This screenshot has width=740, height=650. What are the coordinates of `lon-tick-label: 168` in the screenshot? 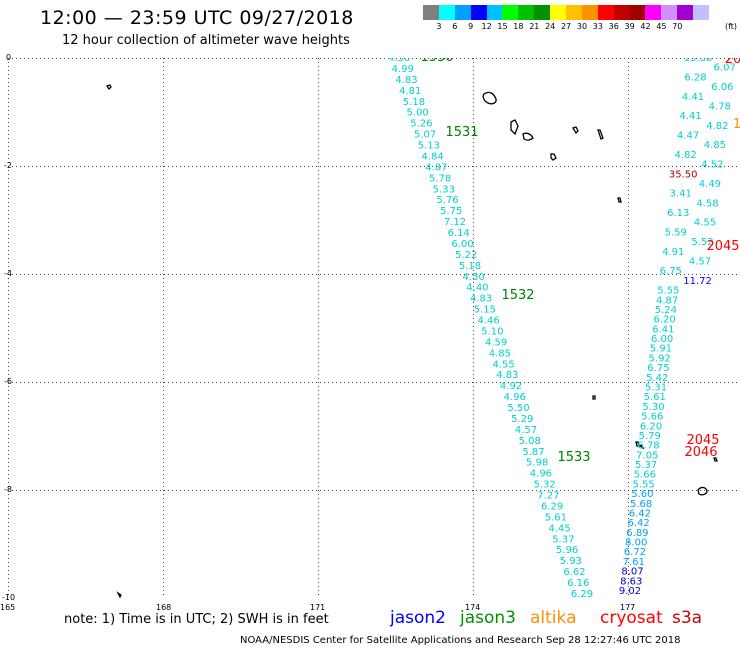 It's located at (164, 607).